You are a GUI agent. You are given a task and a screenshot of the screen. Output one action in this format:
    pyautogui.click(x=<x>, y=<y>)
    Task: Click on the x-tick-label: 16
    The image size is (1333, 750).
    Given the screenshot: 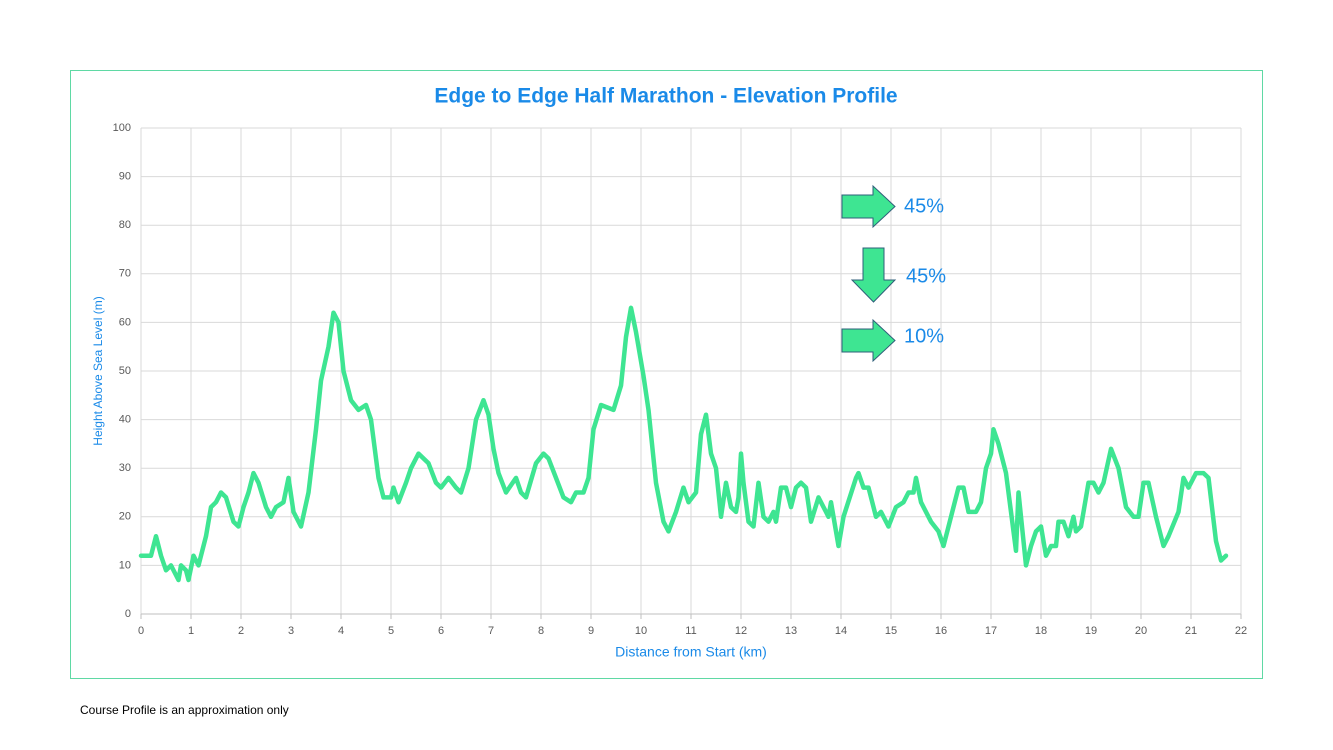 What is the action you would take?
    pyautogui.click(x=941, y=631)
    